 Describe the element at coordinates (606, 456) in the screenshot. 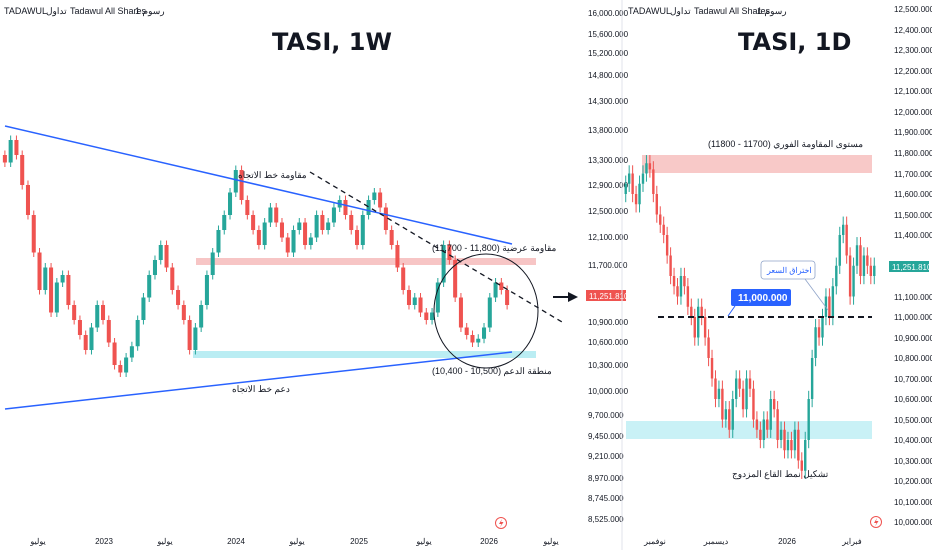

I see `weekly-y-tick-label: 9,210.000` at that location.